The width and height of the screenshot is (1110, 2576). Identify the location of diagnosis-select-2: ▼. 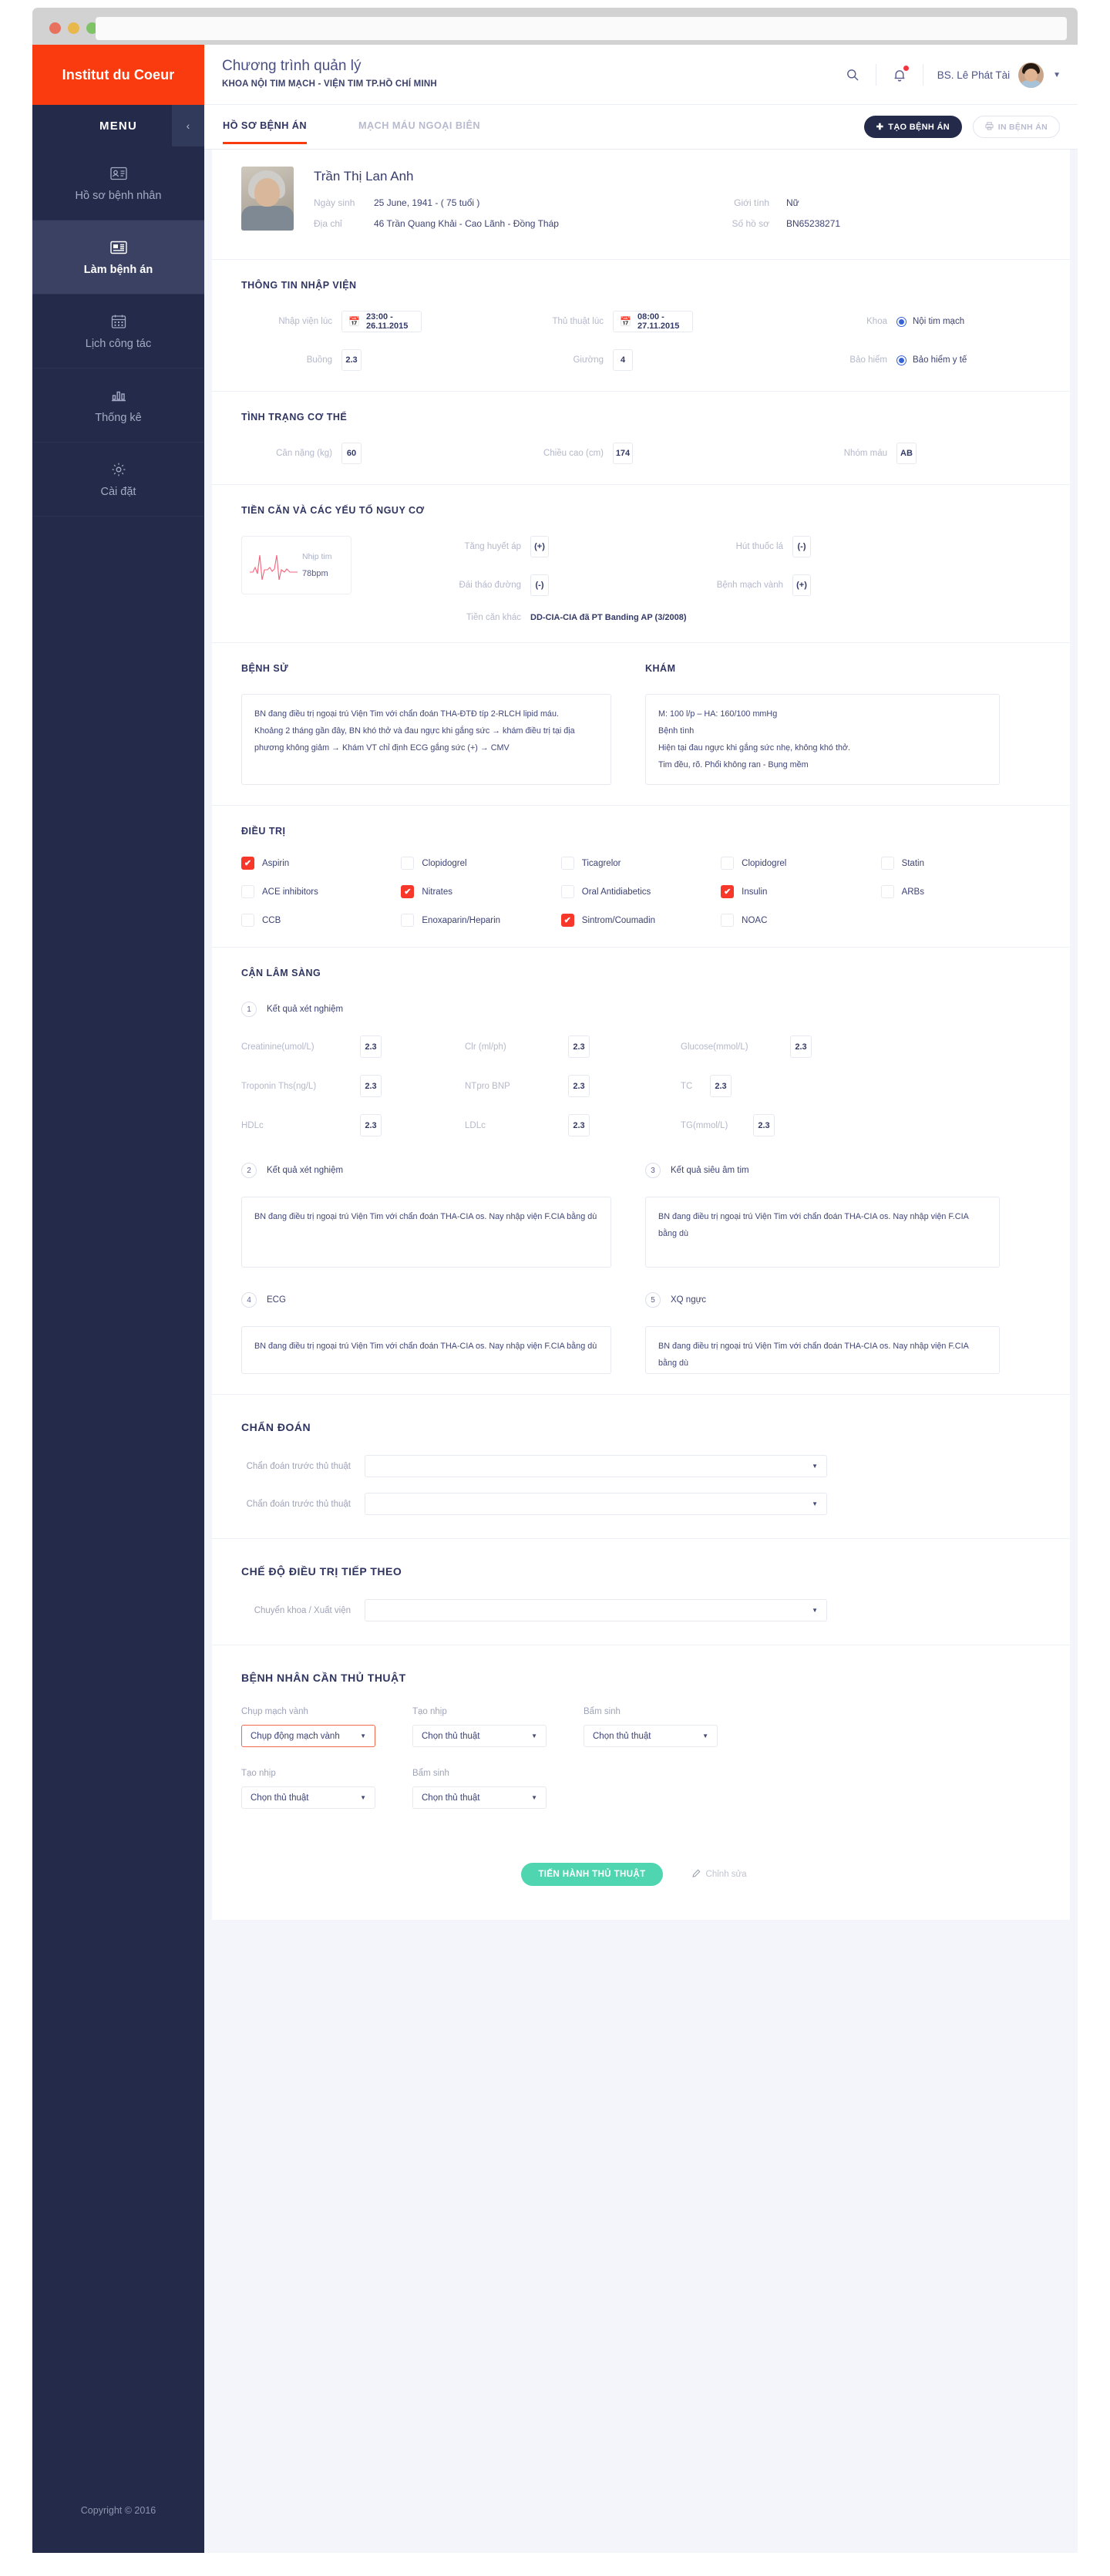
(596, 1504).